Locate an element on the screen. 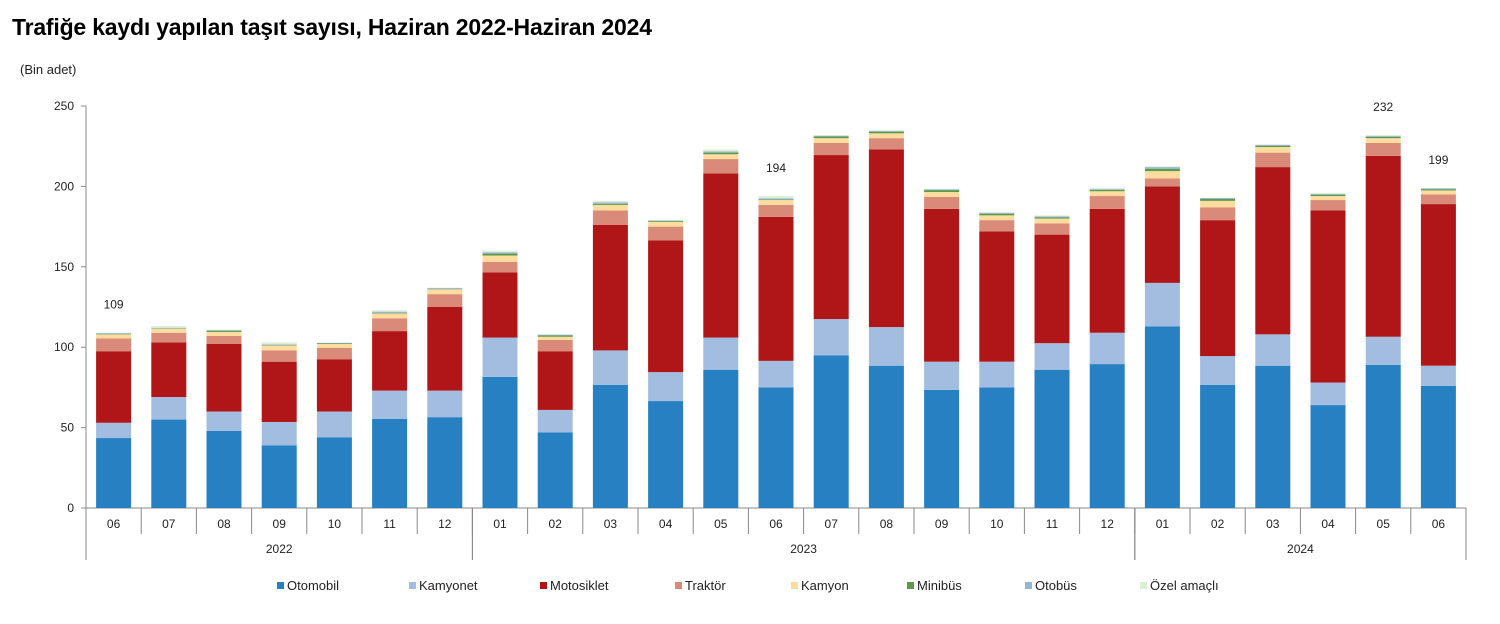  legend-item: Otomobil is located at coordinates (308, 585).